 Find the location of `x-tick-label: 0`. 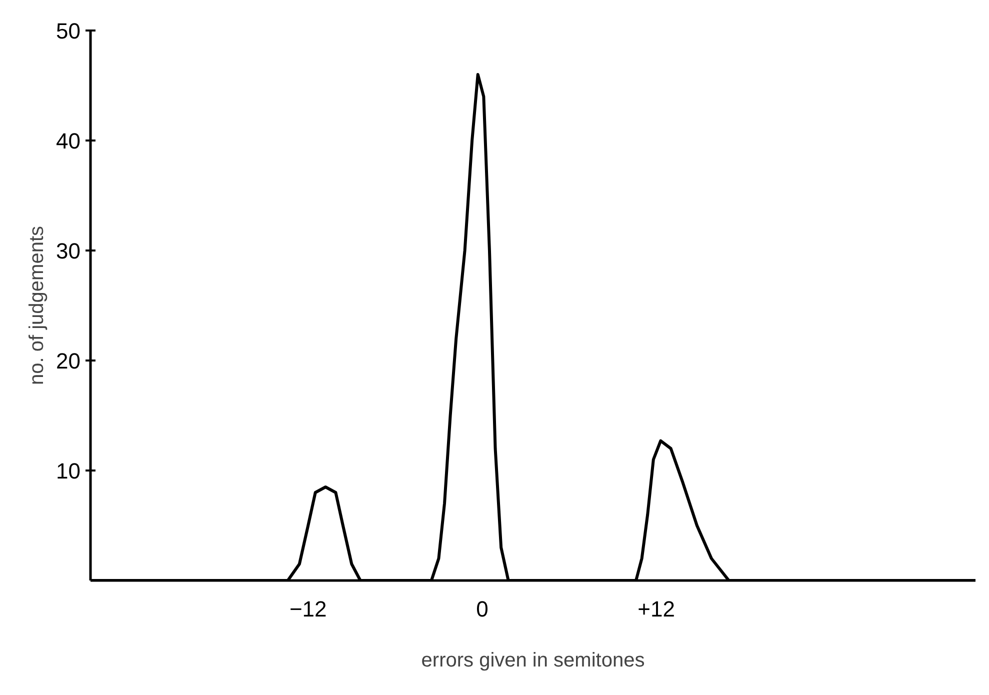

x-tick-label: 0 is located at coordinates (482, 609).